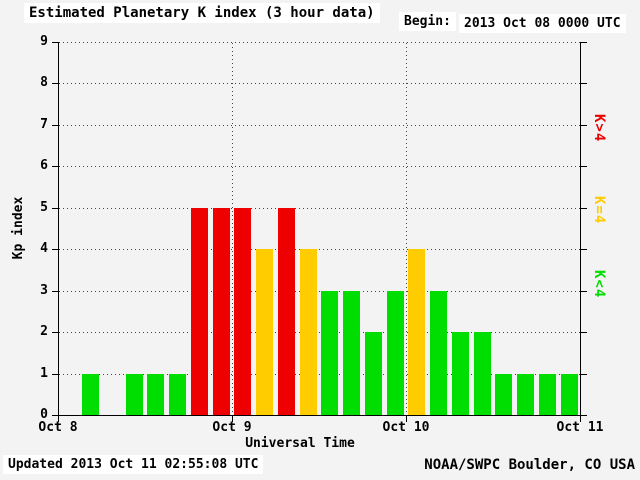  Describe the element at coordinates (58, 229) in the screenshot. I see `y-axis-line` at that location.